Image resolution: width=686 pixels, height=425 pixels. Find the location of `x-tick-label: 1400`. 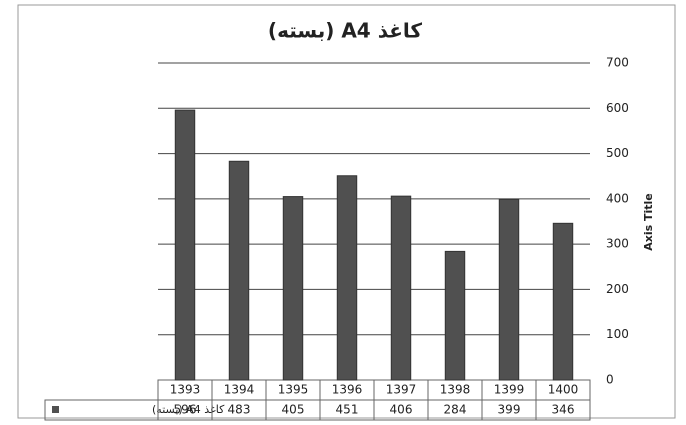

x-tick-label: 1400 is located at coordinates (563, 390).